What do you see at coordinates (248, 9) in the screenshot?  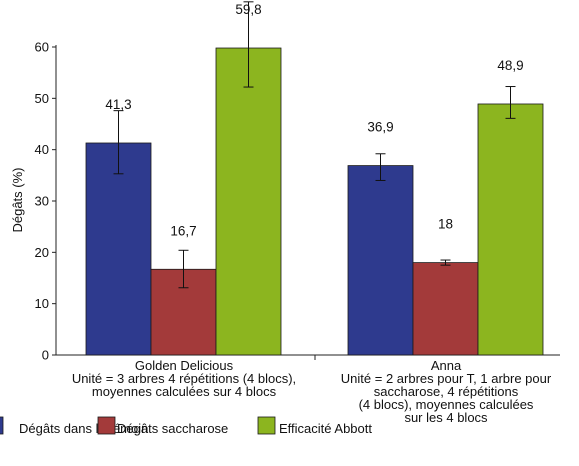 I see `data-label: 59,8` at bounding box center [248, 9].